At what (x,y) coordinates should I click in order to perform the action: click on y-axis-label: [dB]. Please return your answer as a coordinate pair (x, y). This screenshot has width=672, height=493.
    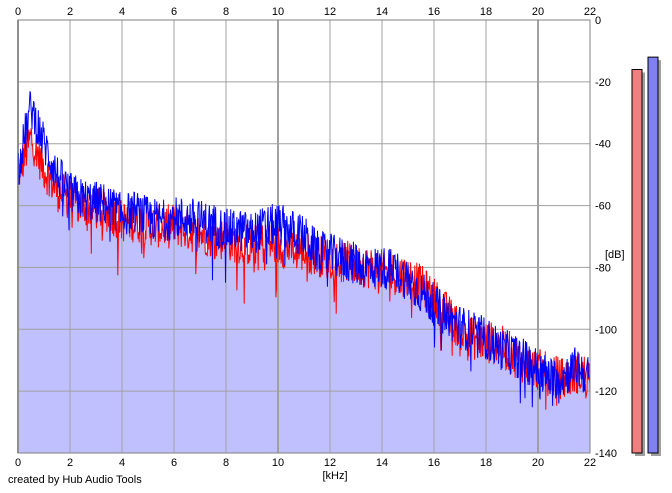
    Looking at the image, I should click on (615, 255).